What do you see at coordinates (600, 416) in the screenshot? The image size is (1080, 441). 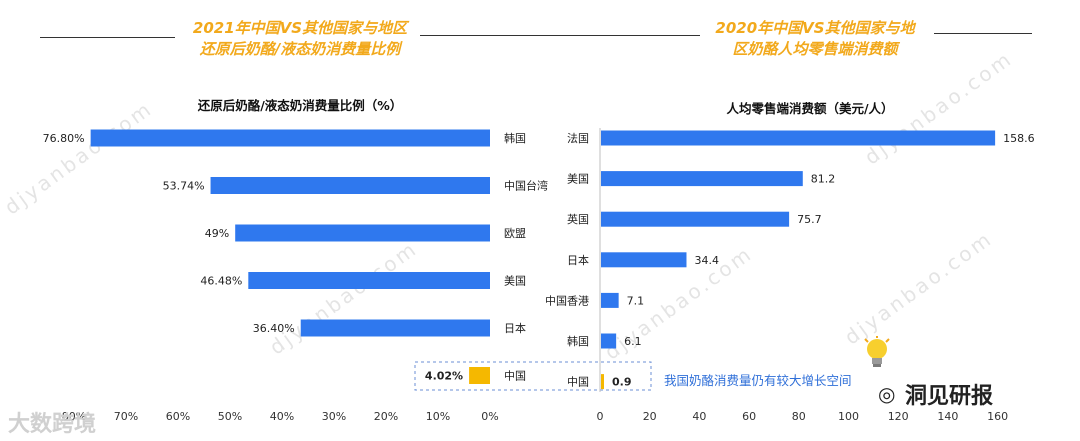 I see `right-tick-label: 0` at bounding box center [600, 416].